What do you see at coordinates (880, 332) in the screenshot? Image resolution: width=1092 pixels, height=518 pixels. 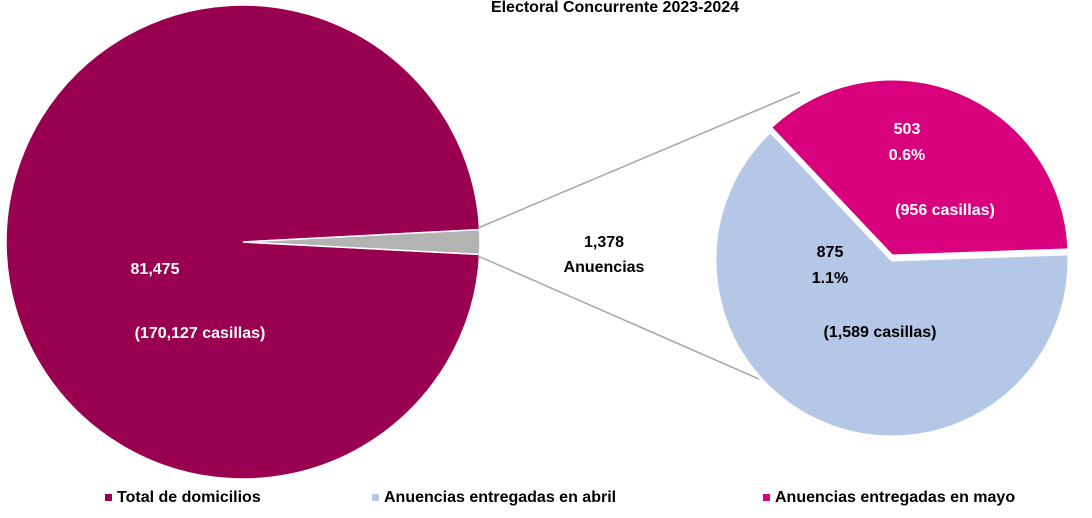 I see `data-label: (1,589 casillas)` at bounding box center [880, 332].